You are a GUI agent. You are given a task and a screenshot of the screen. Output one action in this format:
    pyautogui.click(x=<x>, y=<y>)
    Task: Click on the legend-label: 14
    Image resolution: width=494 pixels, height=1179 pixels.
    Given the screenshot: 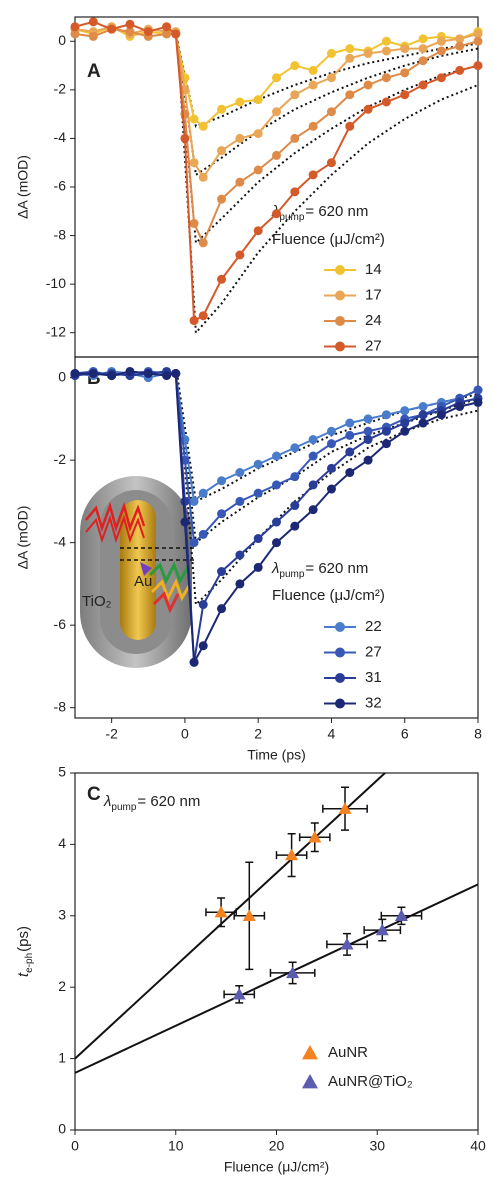 What is the action you would take?
    pyautogui.click(x=373, y=269)
    